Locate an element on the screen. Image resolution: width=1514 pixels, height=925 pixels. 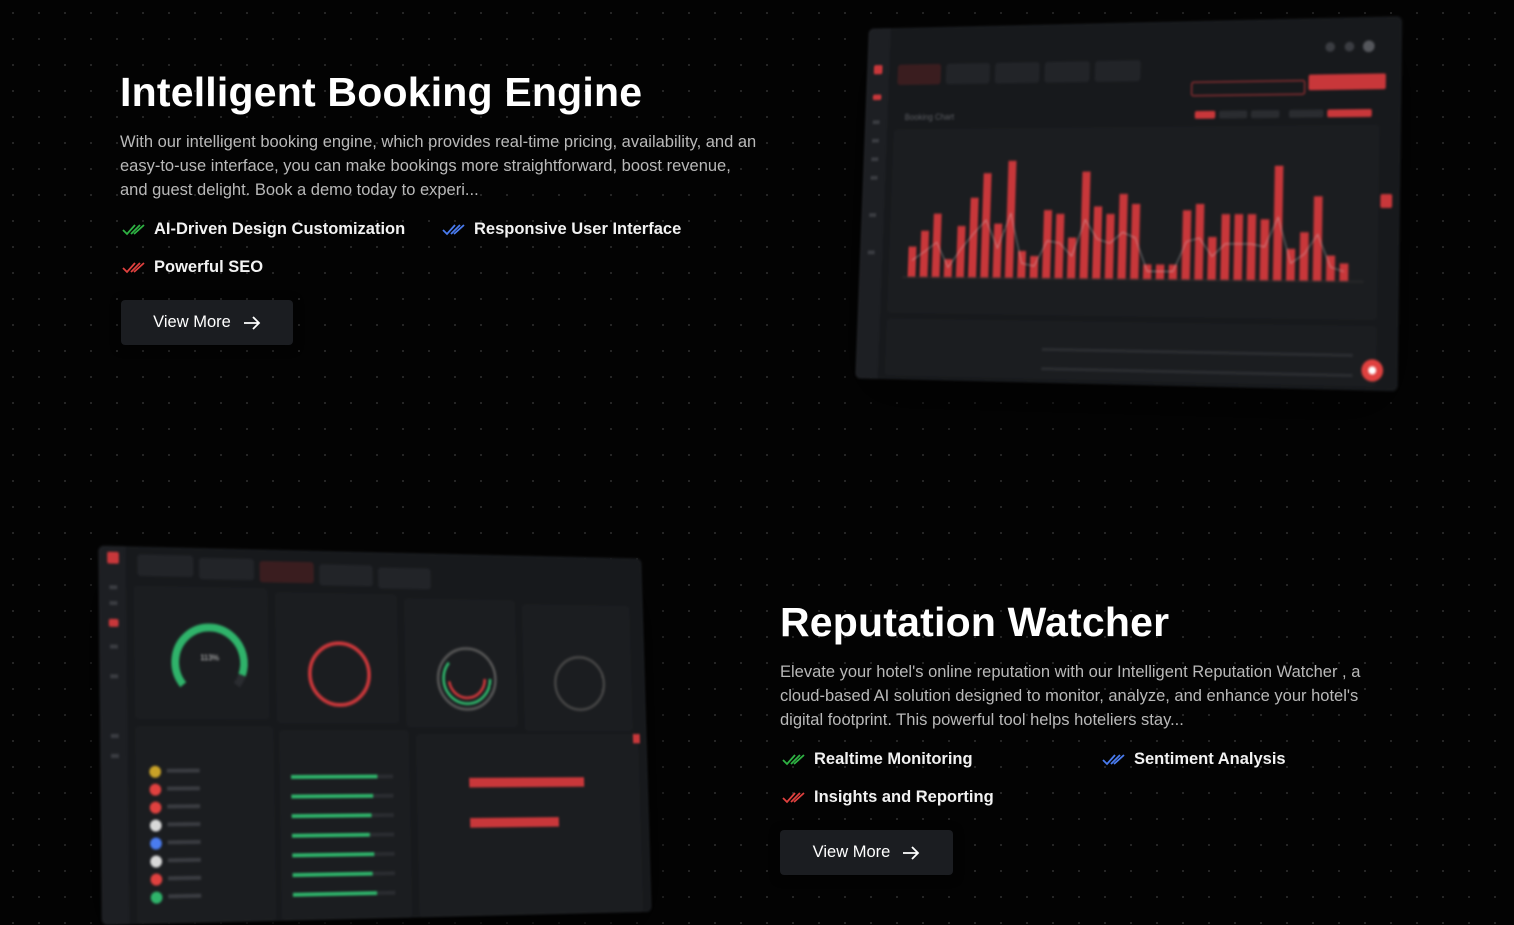
feature-seo: Powerful SEO is located at coordinates (192, 267).